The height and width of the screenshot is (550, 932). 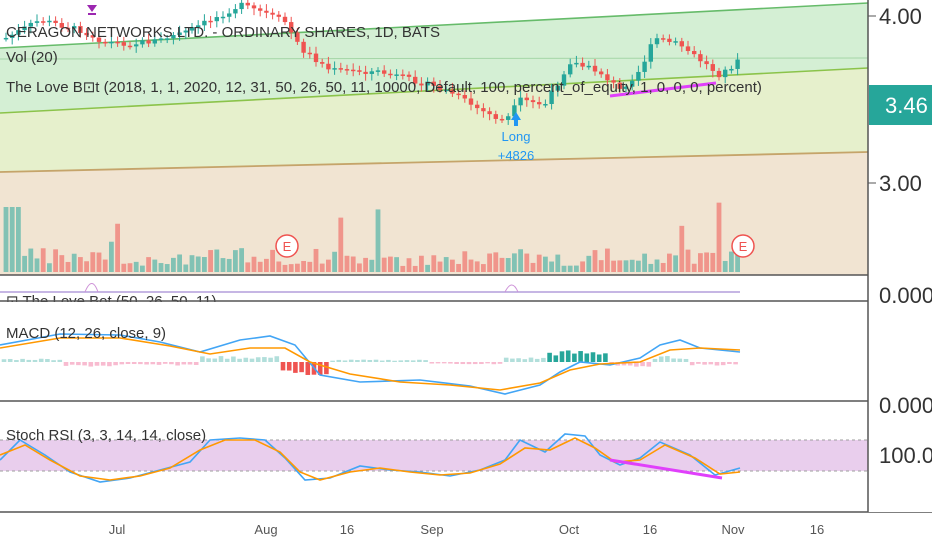 What do you see at coordinates (906, 105) in the screenshot?
I see `current-price-label: 3.46` at bounding box center [906, 105].